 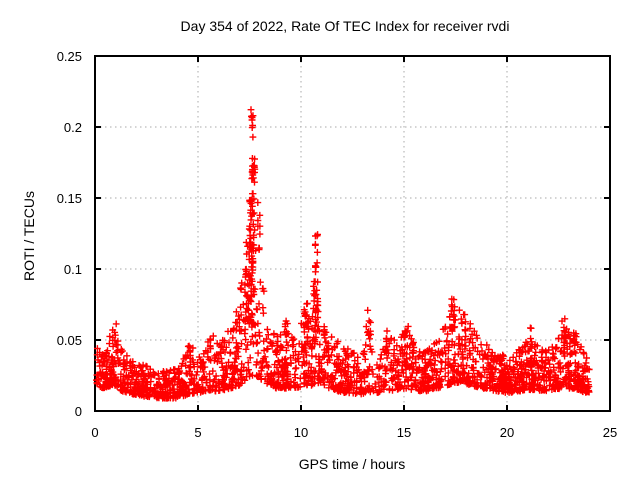 I want to click on x-tick-label: 25, so click(x=610, y=432).